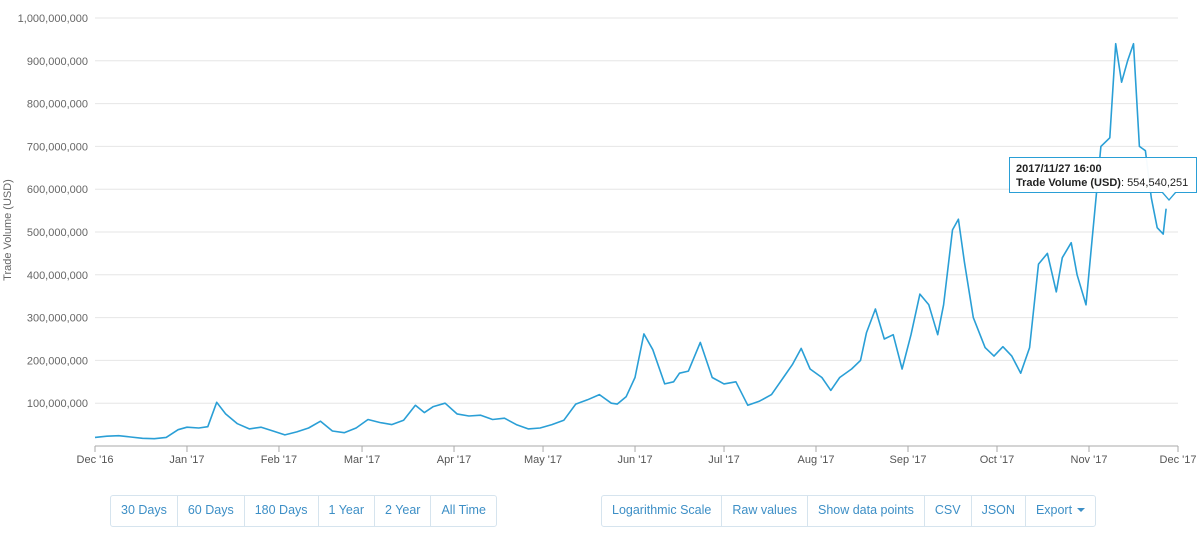 The image size is (1200, 540). Describe the element at coordinates (662, 511) in the screenshot. I see `logarithmic-scale-button: Logarithmic Scale` at that location.